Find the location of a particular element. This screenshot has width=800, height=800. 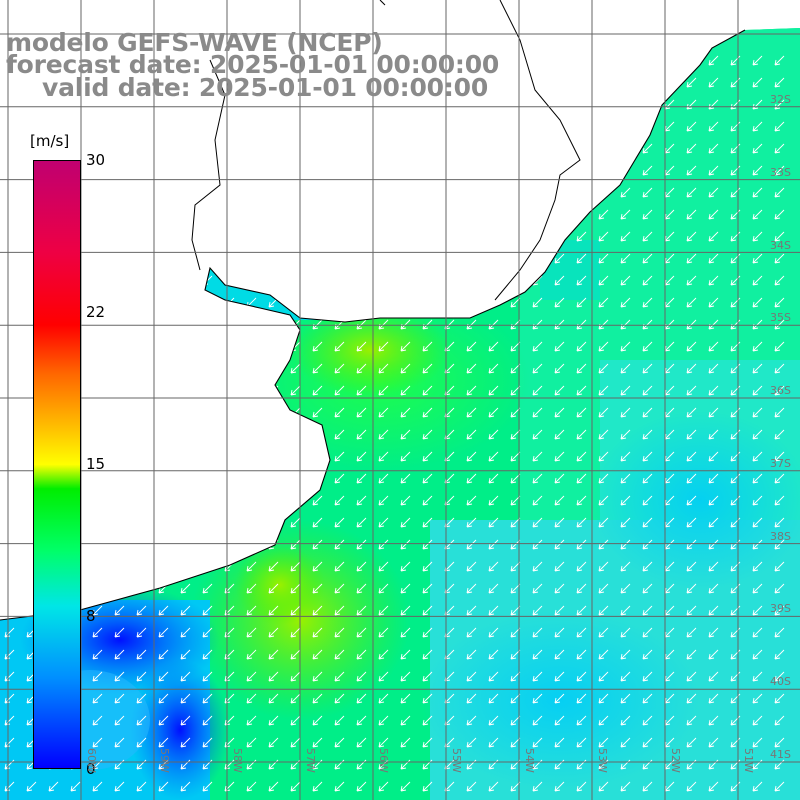

lat-label: 33S is located at coordinates (780, 172).